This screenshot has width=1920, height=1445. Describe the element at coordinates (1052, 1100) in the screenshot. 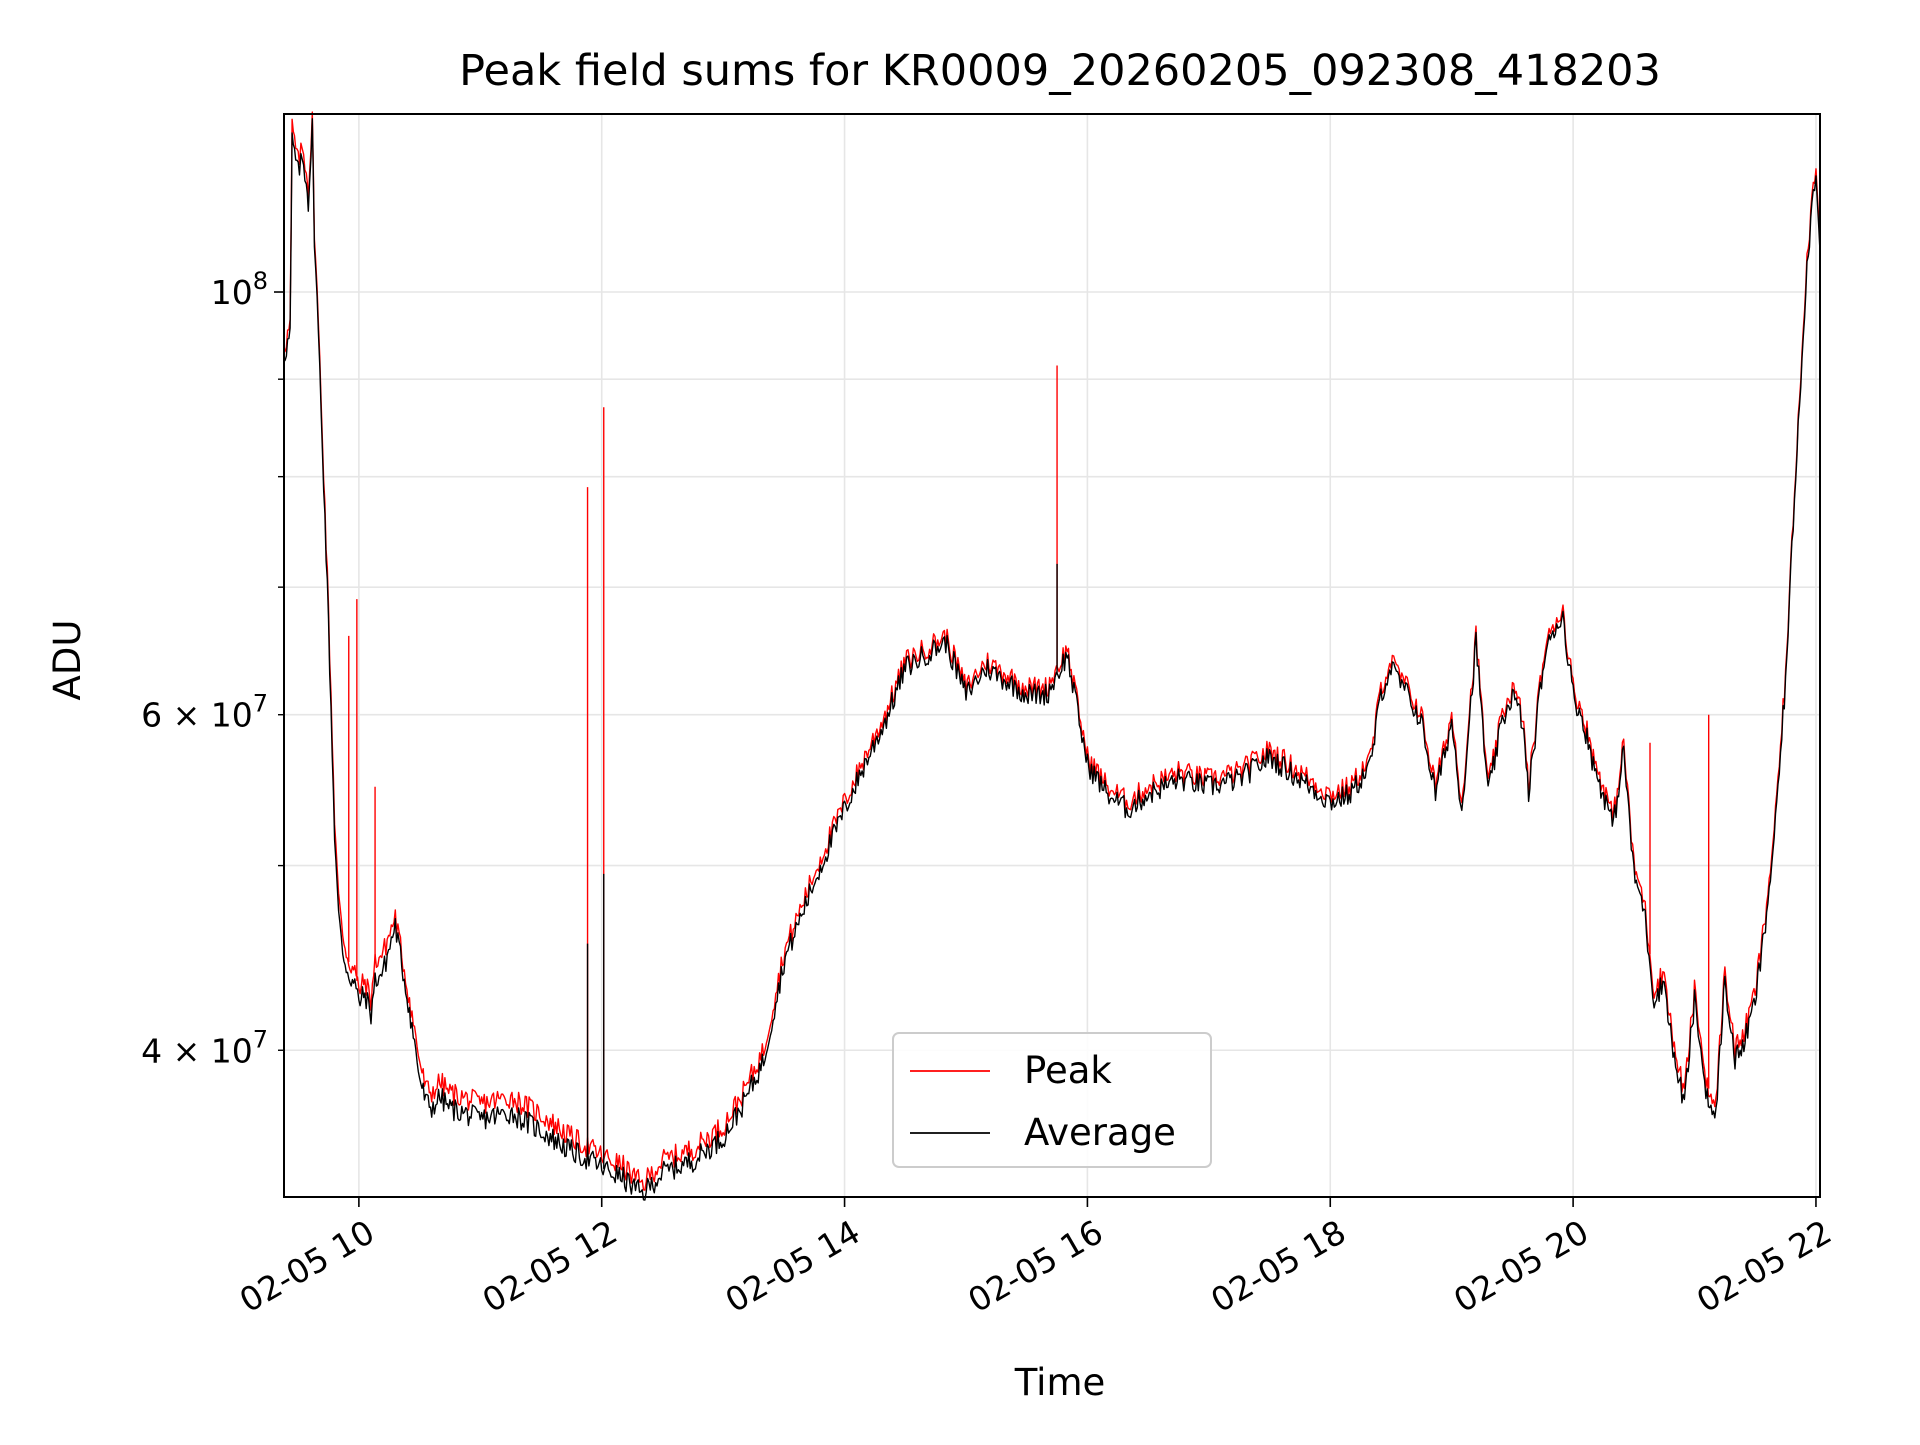

I see `legend: Peak Average` at that location.